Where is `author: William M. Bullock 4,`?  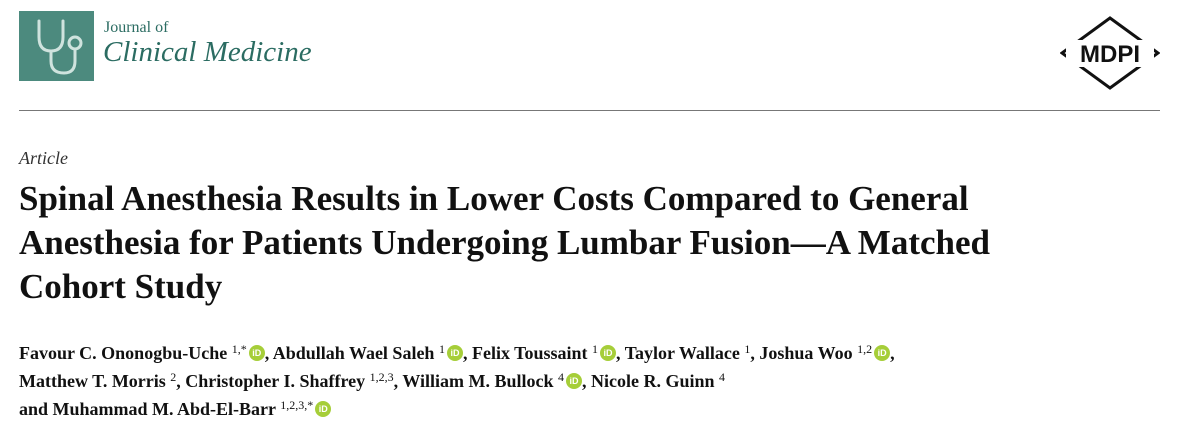
author: William M. Bullock 4, is located at coordinates (496, 381).